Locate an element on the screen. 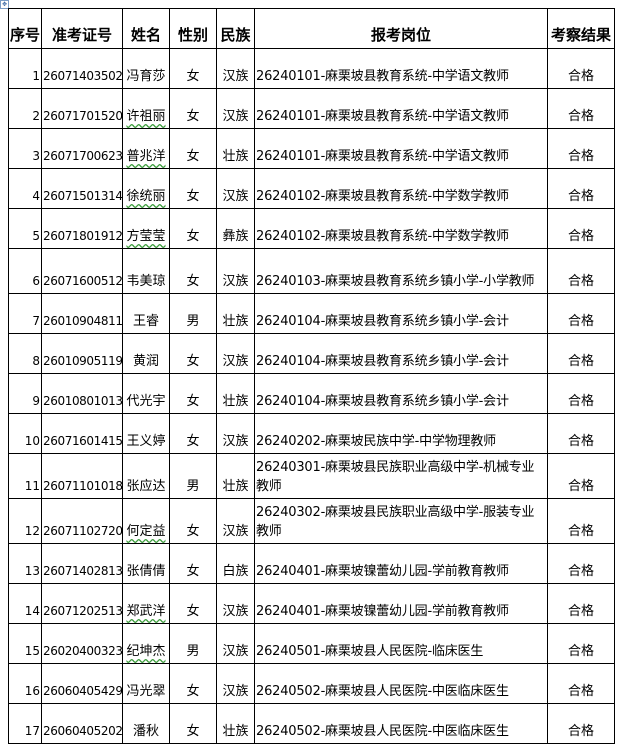 This screenshot has height=744, width=621. row-seq-text: 11 is located at coordinates (32, 486).